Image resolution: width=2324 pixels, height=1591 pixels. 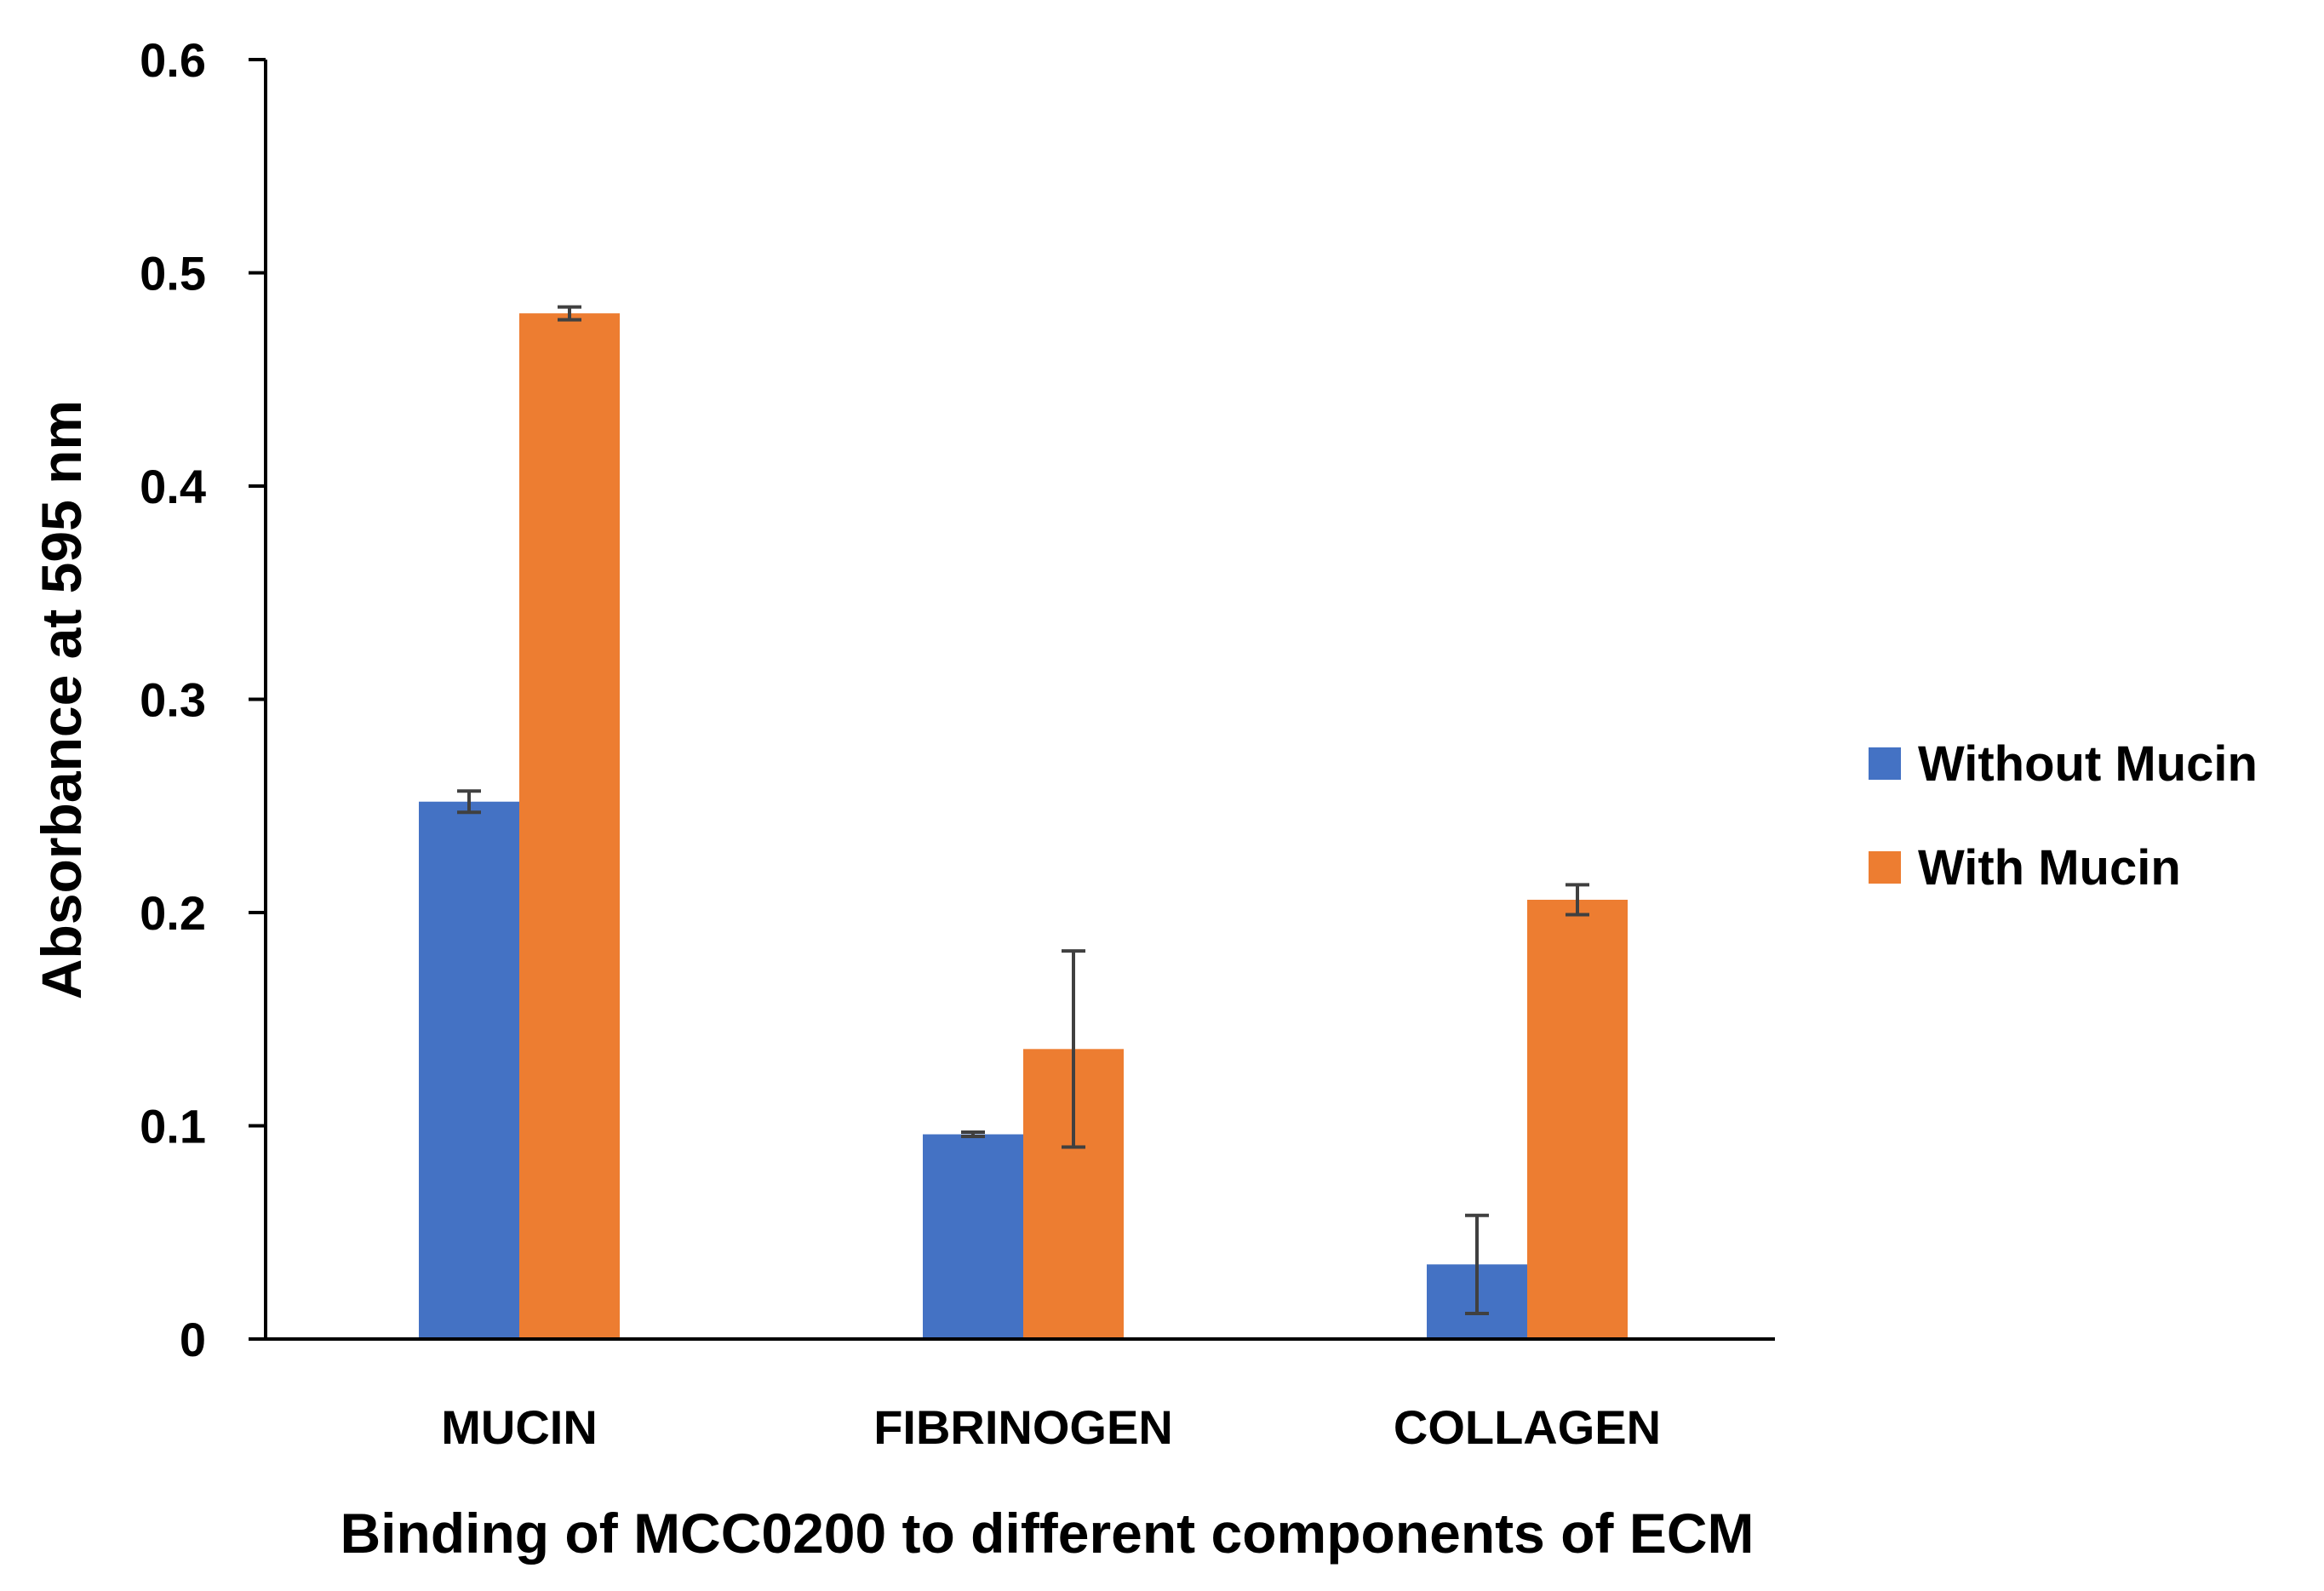 What do you see at coordinates (519, 1427) in the screenshot?
I see `x-tick-label: MUCIN` at bounding box center [519, 1427].